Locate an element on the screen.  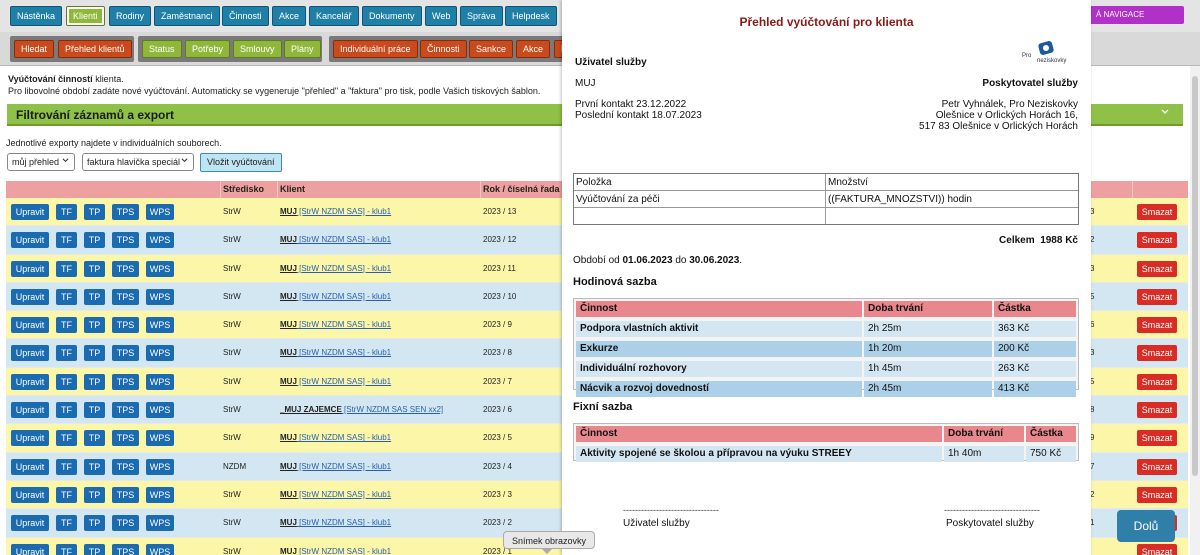
needs-button: Potřeby is located at coordinates (208, 49).